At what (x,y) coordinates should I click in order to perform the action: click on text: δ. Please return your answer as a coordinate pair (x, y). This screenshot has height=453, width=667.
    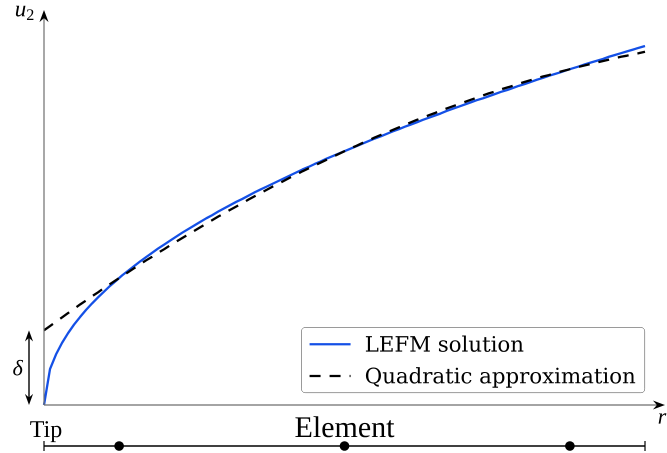
    Looking at the image, I should click on (18, 368).